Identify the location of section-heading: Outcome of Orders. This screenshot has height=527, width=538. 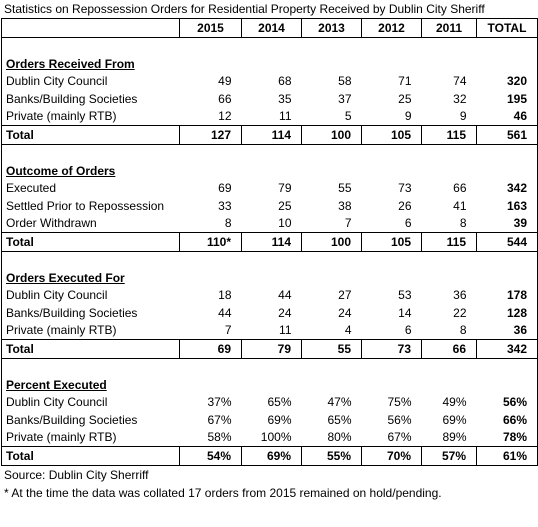
(61, 170).